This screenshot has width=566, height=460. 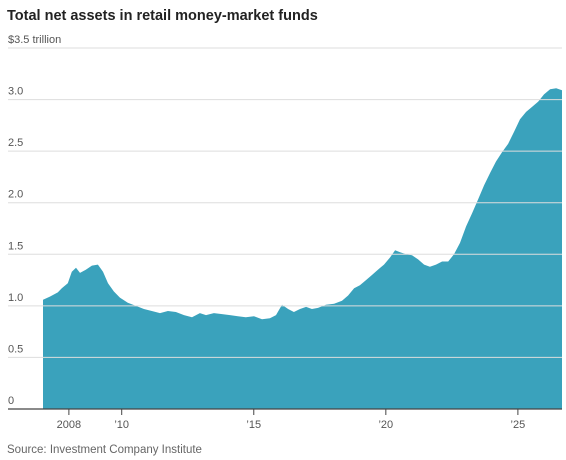 I want to click on y-tick-label: 3.0, so click(x=15, y=92).